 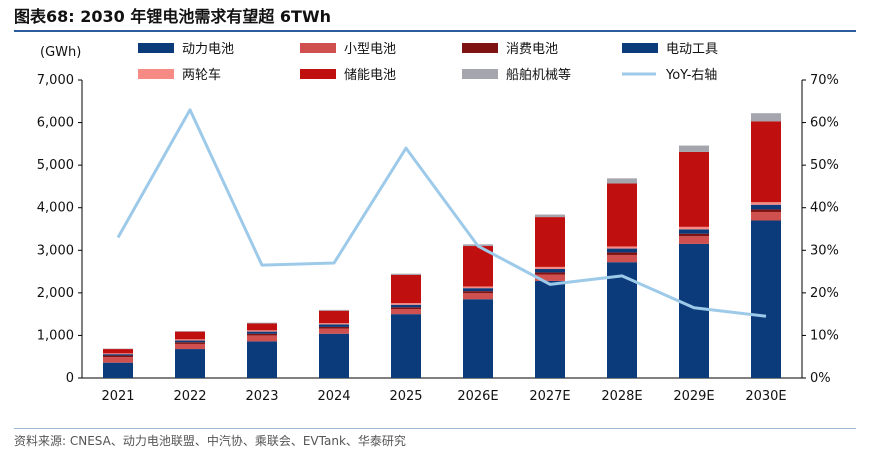 I want to click on source-divider, so click(x=435, y=428).